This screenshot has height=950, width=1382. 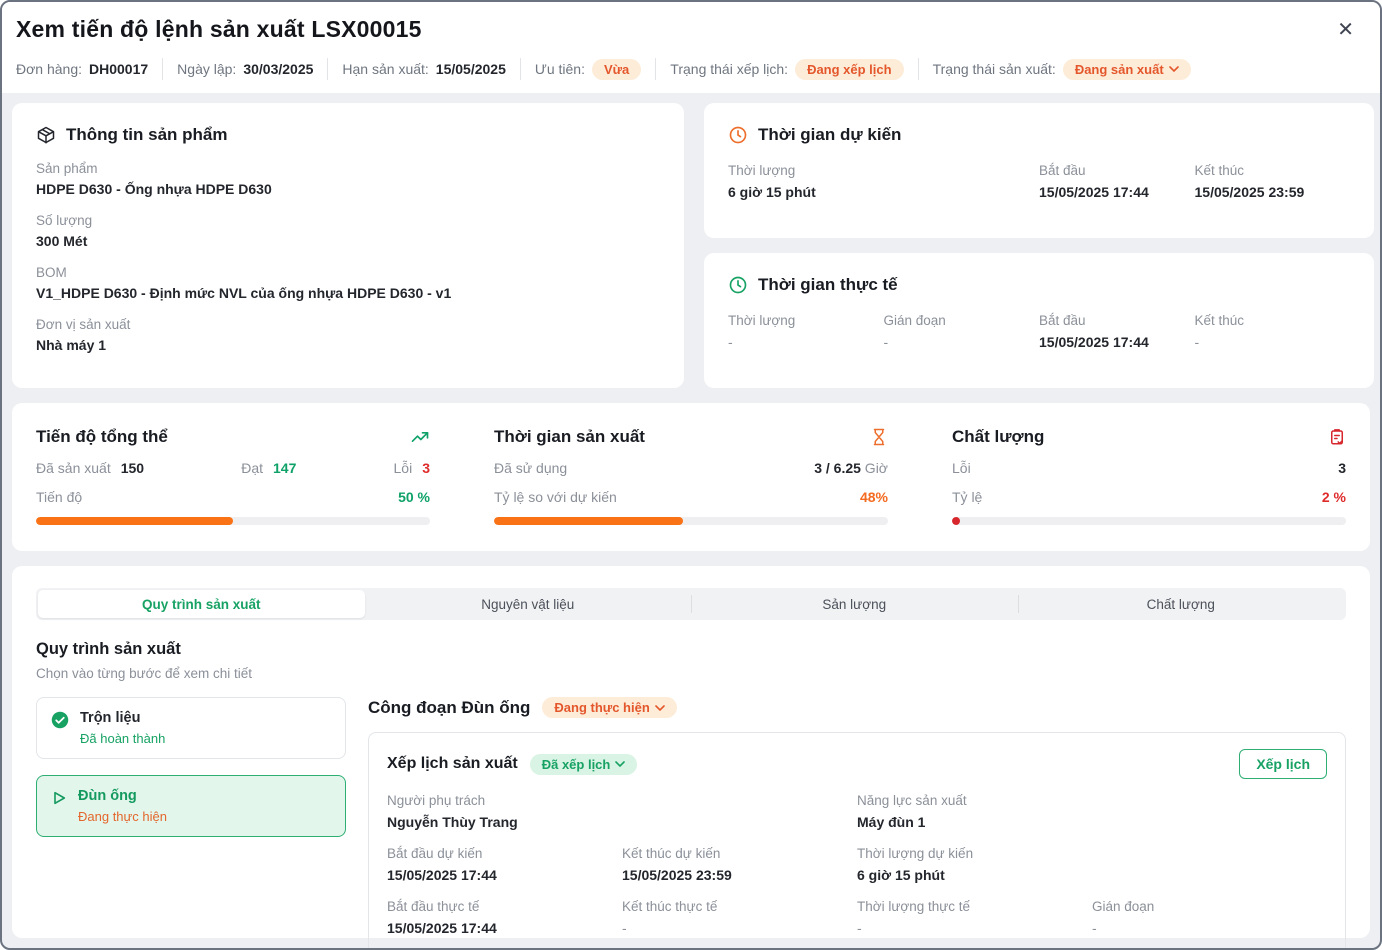 What do you see at coordinates (1337, 437) in the screenshot?
I see `clipboard-check-icon` at bounding box center [1337, 437].